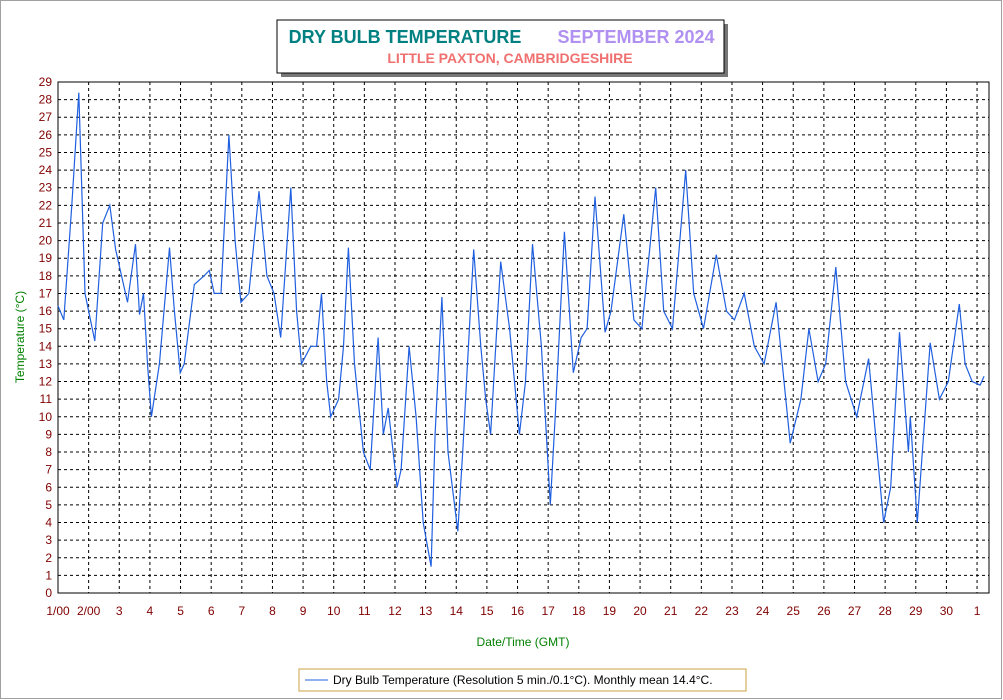 The width and height of the screenshot is (1003, 700). I want to click on x-tick-label: 9, so click(303, 611).